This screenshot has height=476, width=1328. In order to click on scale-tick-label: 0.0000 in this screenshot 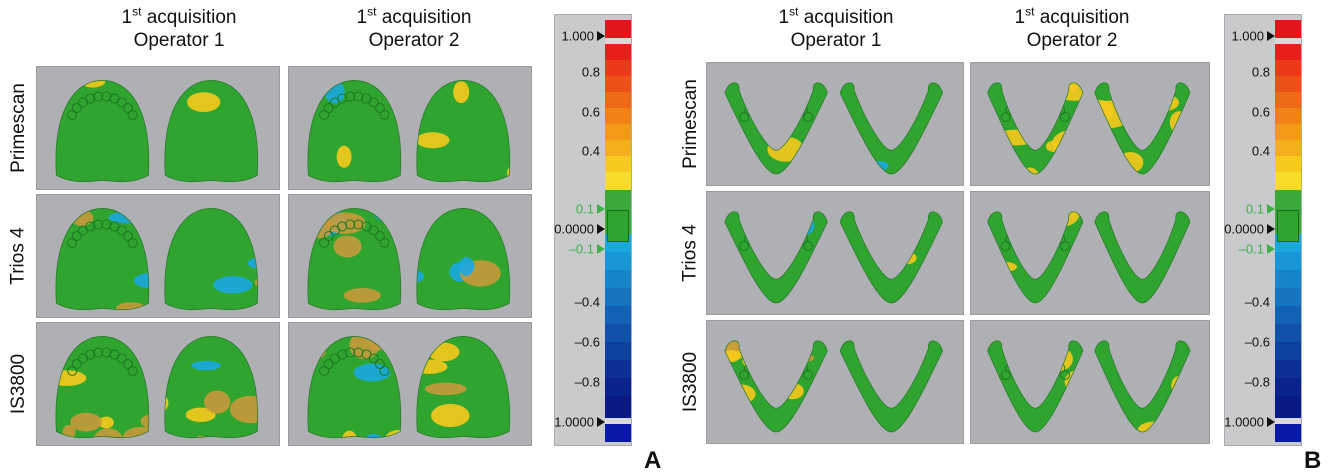, I will do `click(1244, 229)`.